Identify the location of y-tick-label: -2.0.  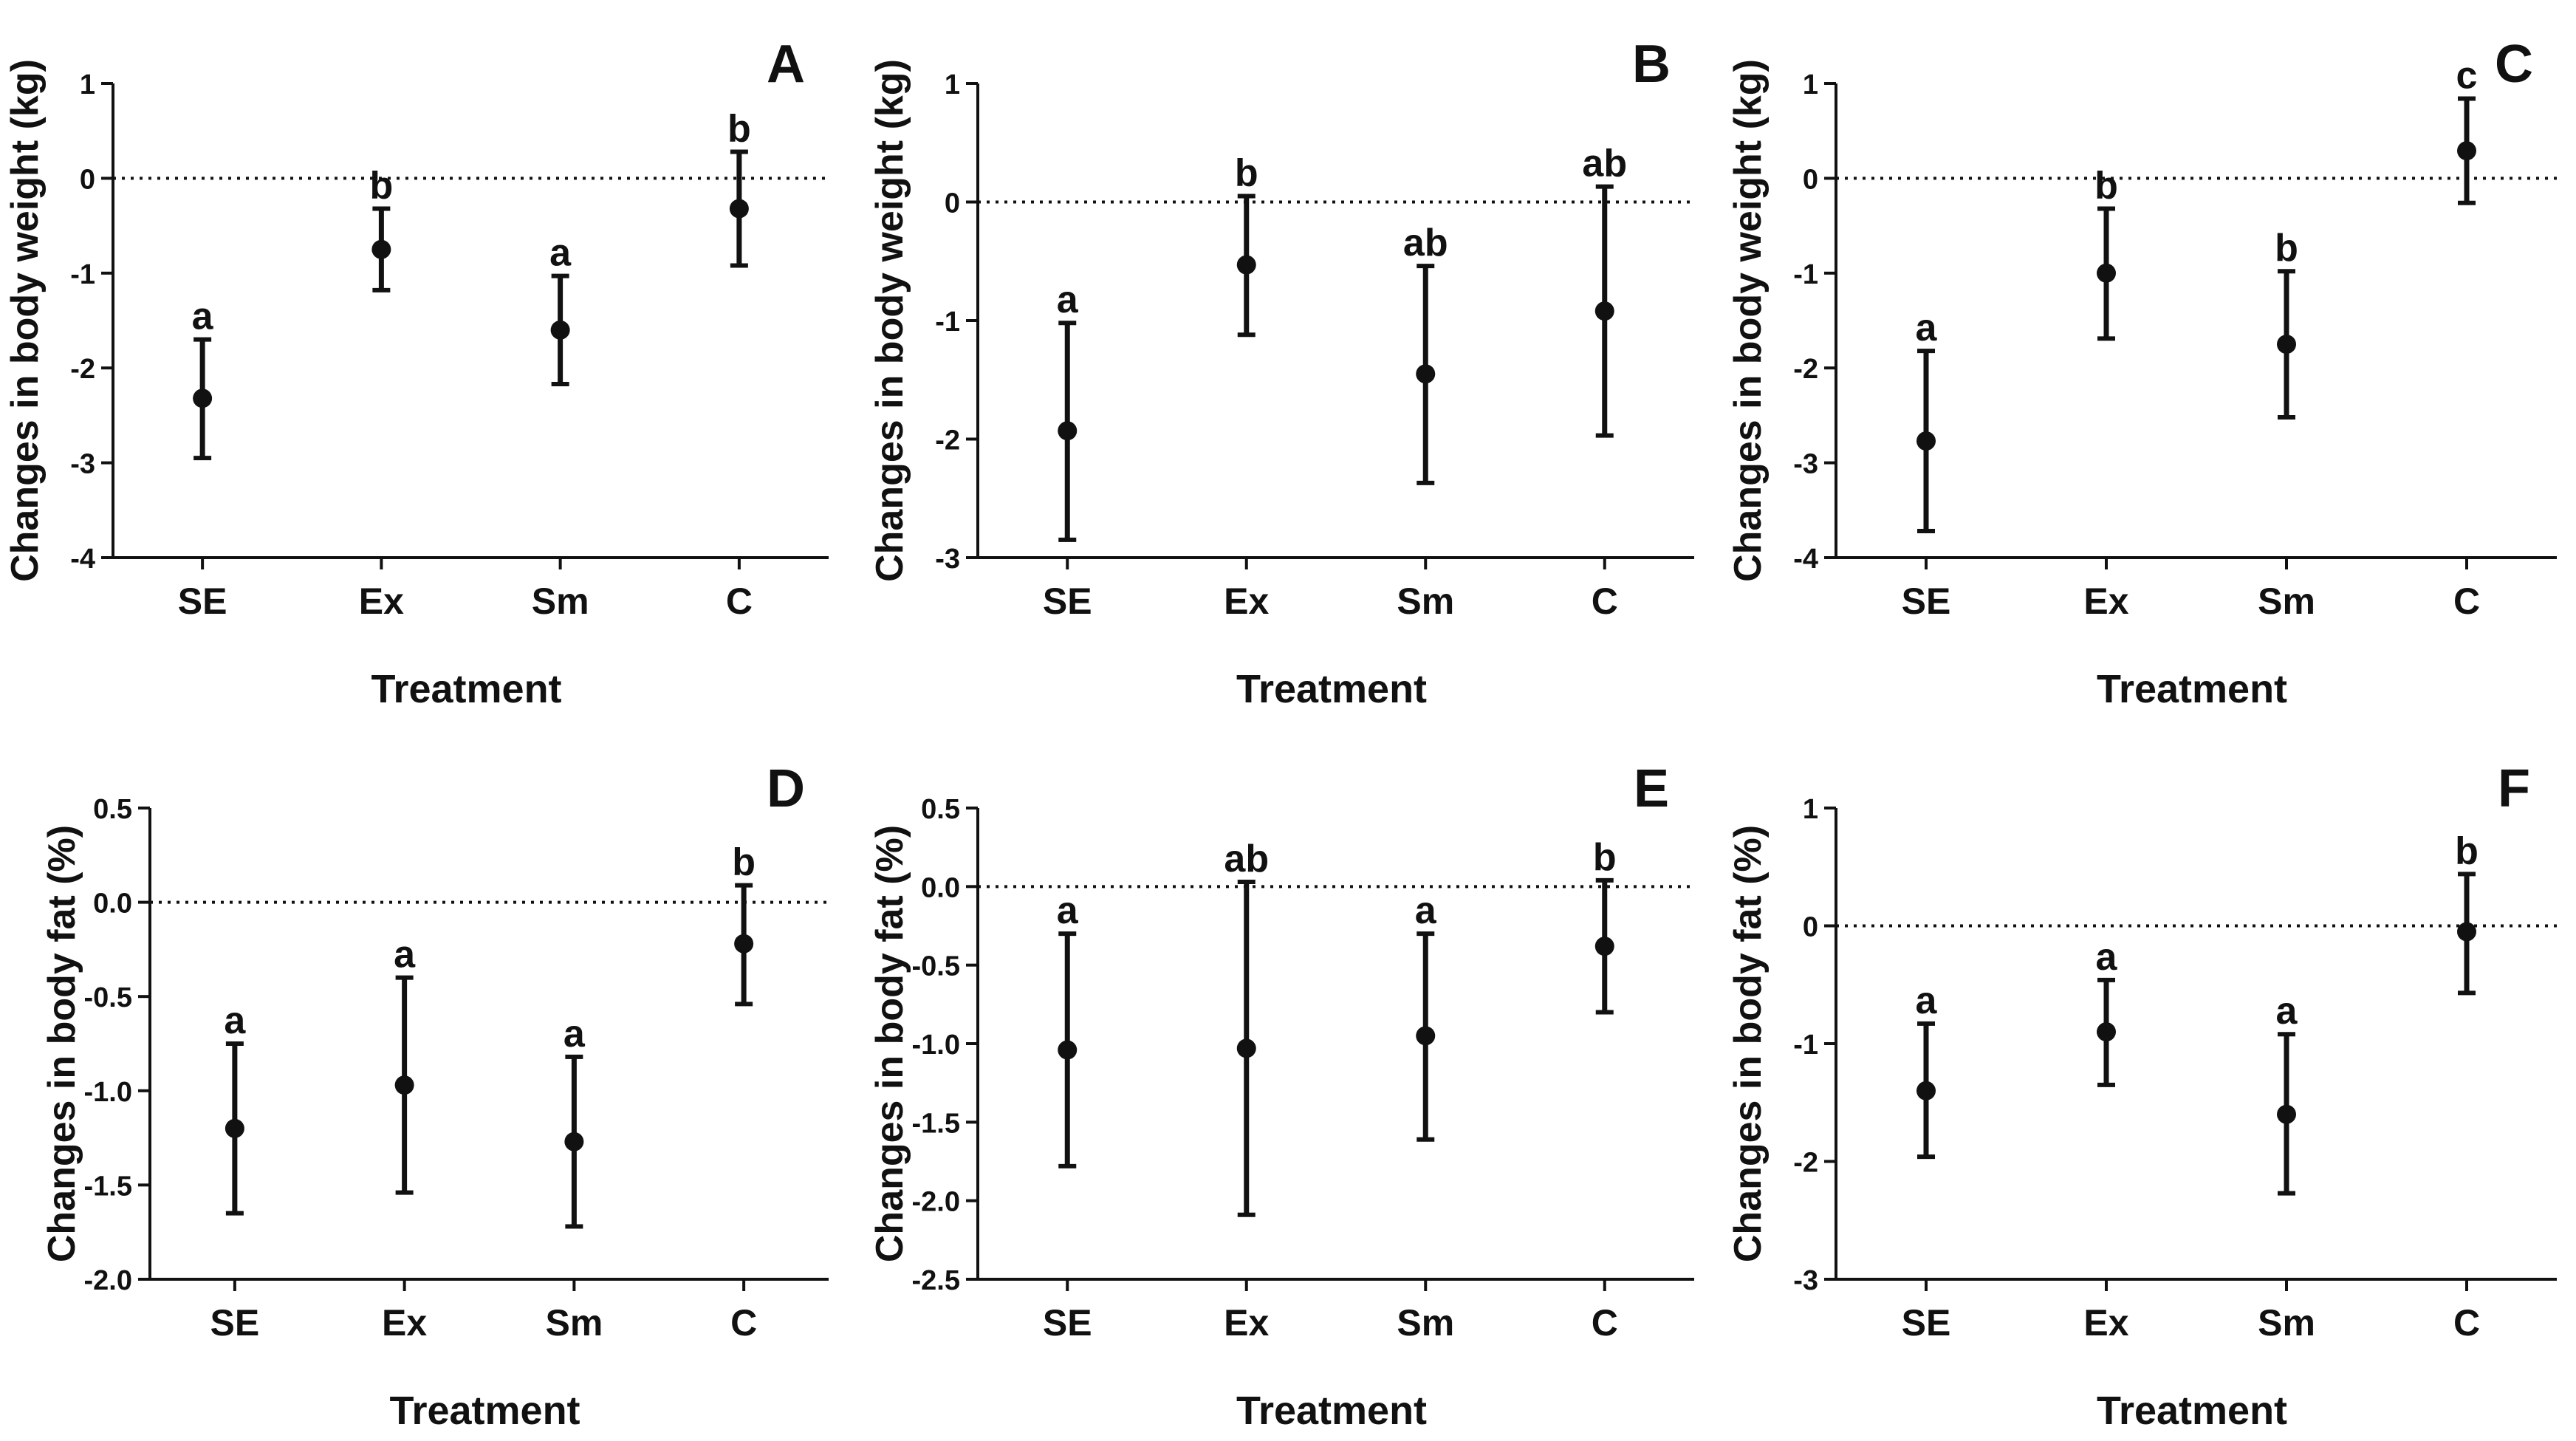
(936, 1202).